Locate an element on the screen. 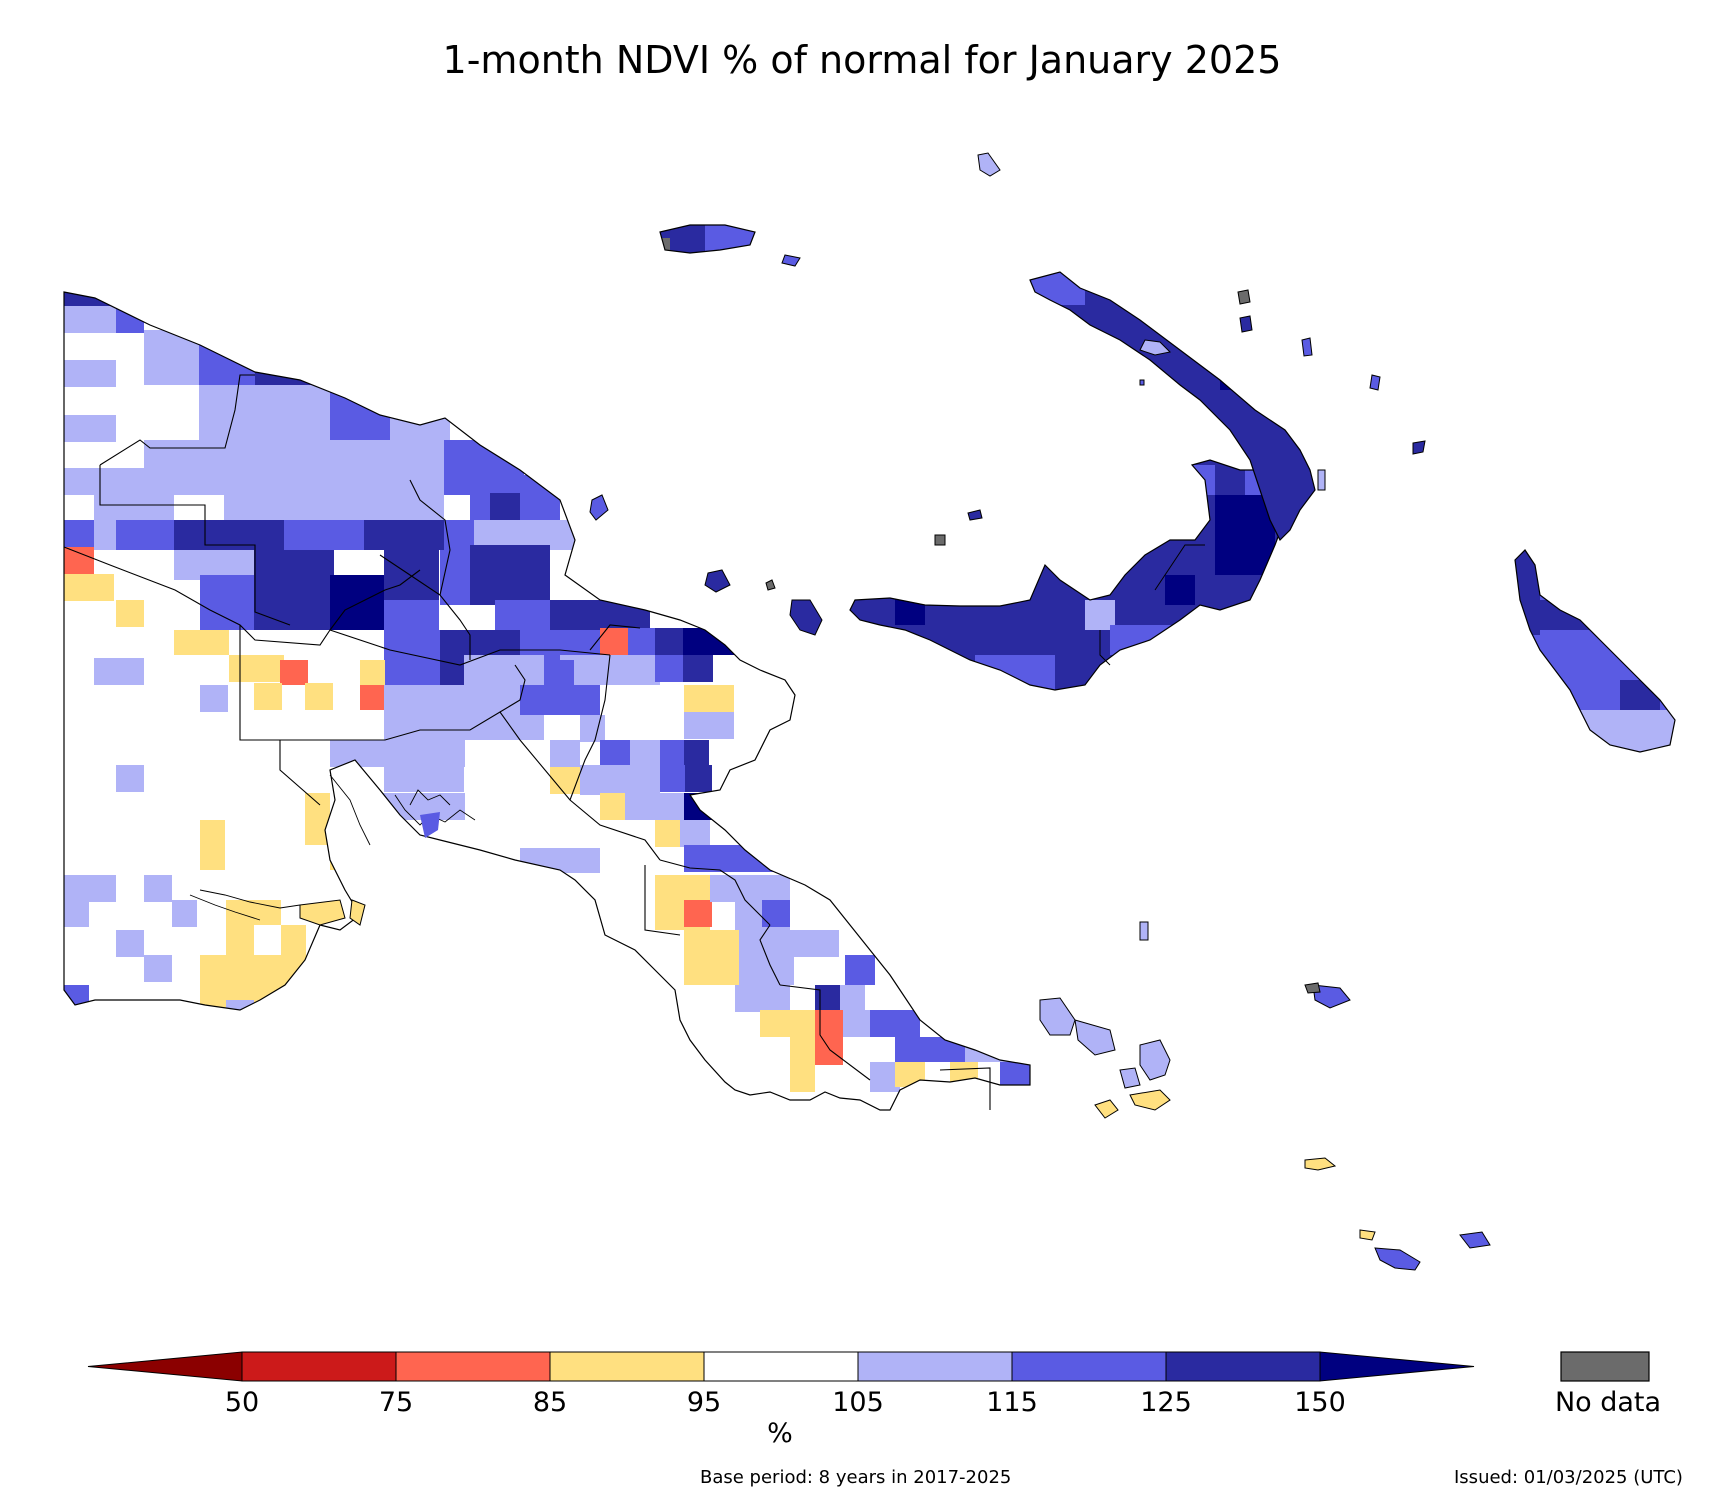 This screenshot has width=1724, height=1494. colorbar-unit: % is located at coordinates (780, 1433).